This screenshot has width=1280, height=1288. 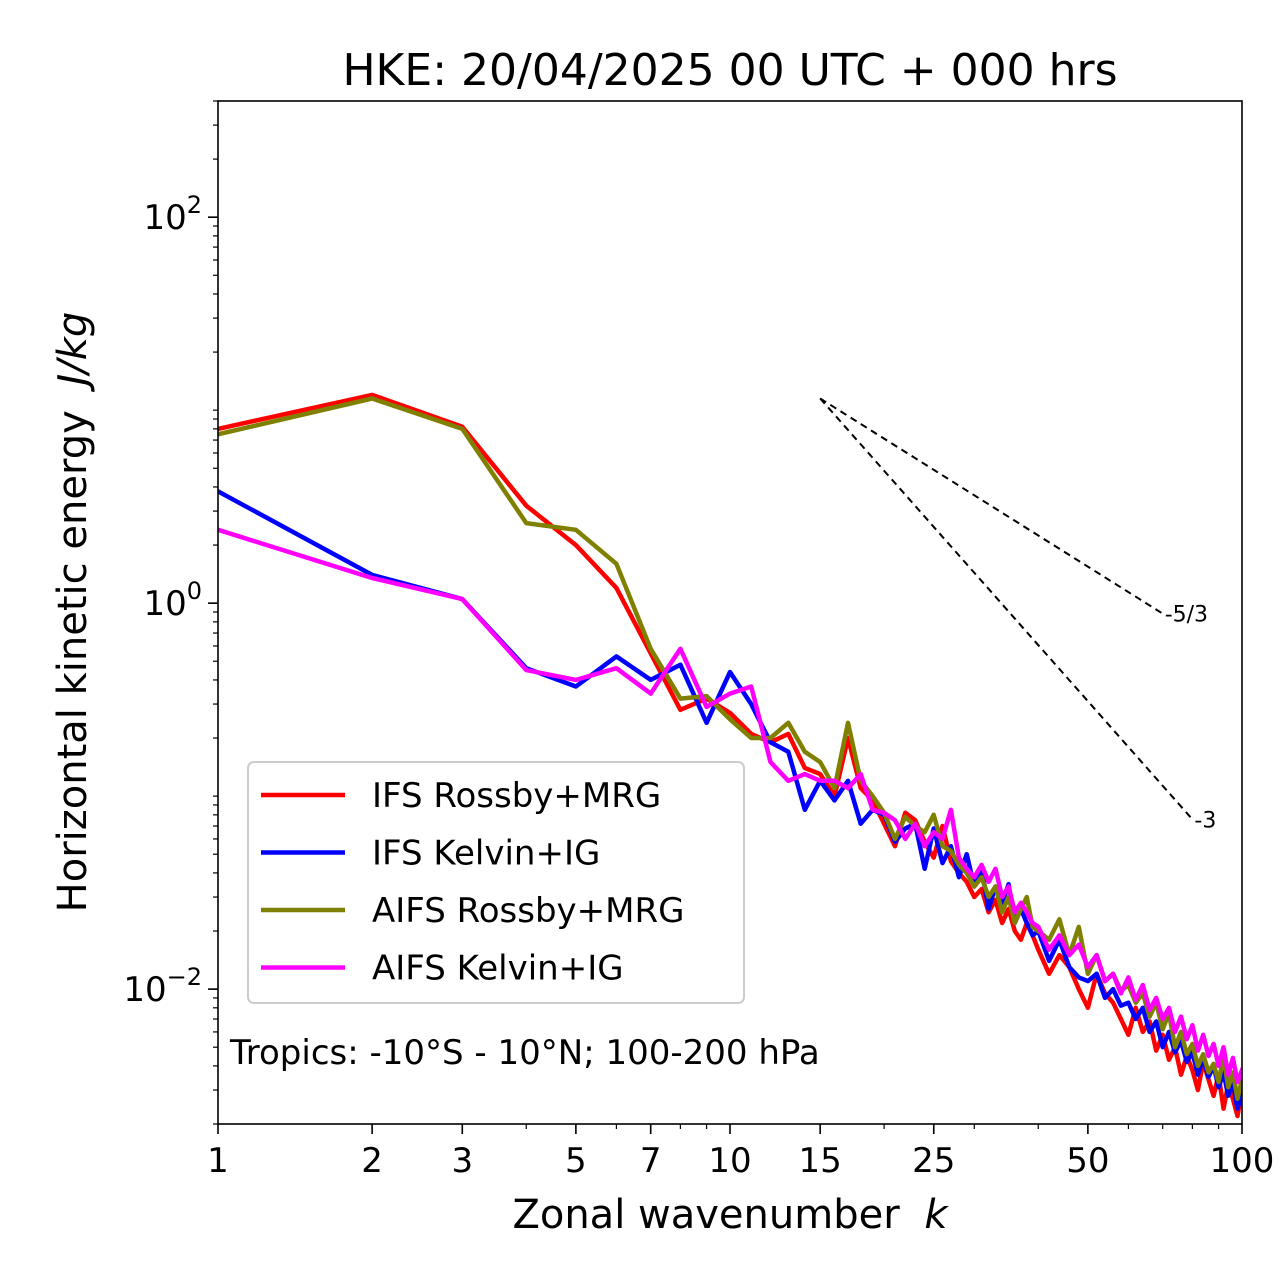 What do you see at coordinates (218, 1161) in the screenshot?
I see `x-tick-label: 1` at bounding box center [218, 1161].